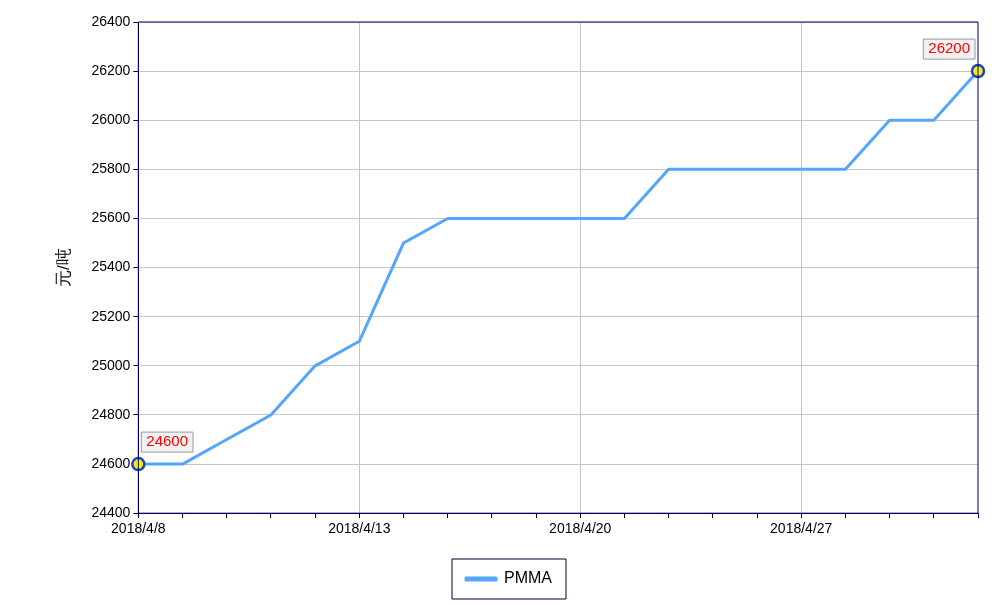 The height and width of the screenshot is (605, 1008). I want to click on x-tick-label: 2018/4/27, so click(801, 528).